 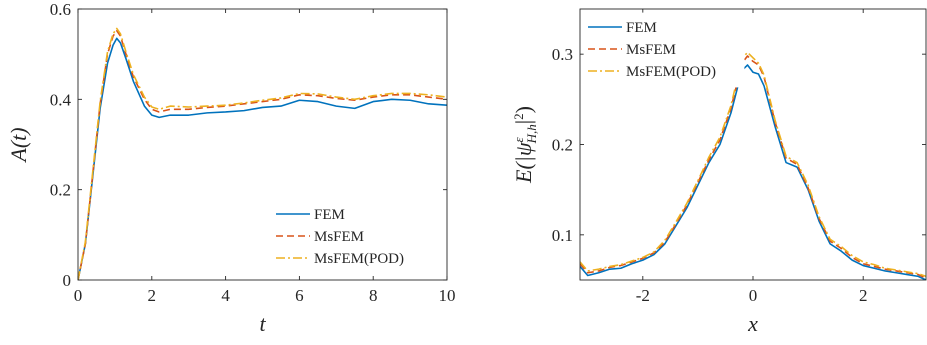 What do you see at coordinates (262, 323) in the screenshot?
I see `x-axis-label: t` at bounding box center [262, 323].